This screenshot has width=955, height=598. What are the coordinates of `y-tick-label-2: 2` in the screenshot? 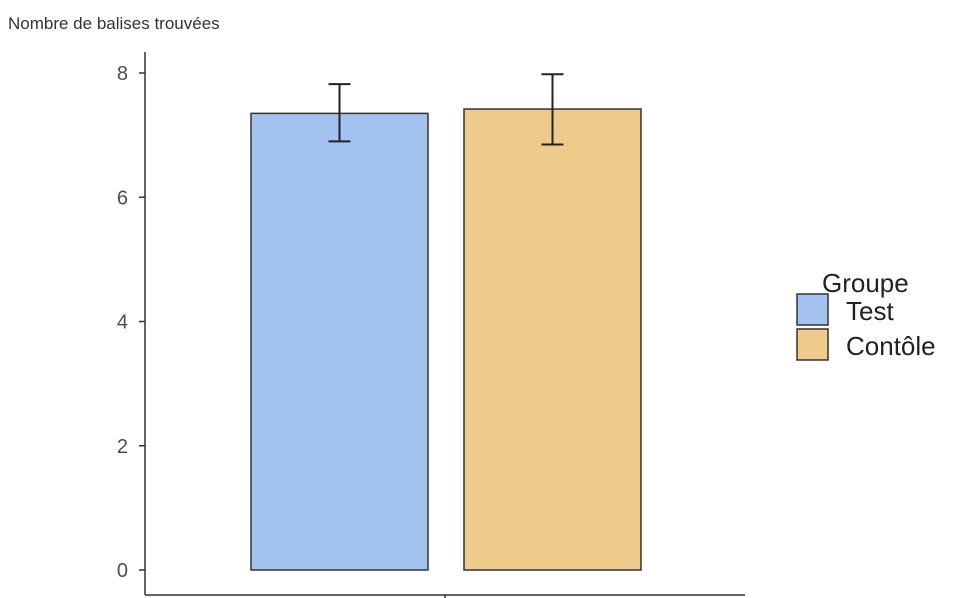 It's located at (122, 447).